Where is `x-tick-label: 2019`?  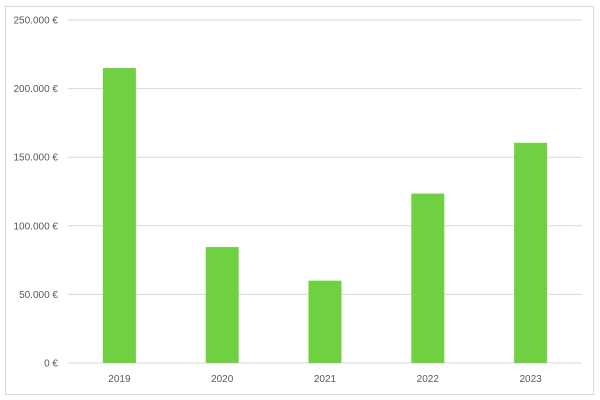 x-tick-label: 2019 is located at coordinates (119, 379).